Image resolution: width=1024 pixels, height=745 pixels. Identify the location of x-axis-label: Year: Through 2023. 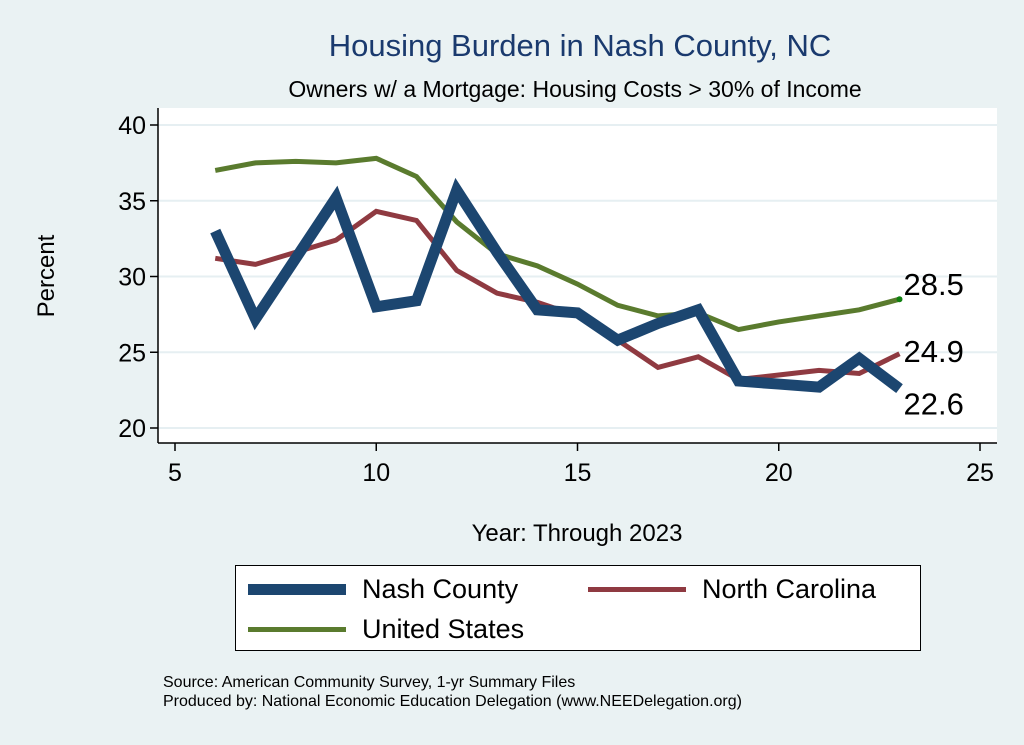
(577, 533).